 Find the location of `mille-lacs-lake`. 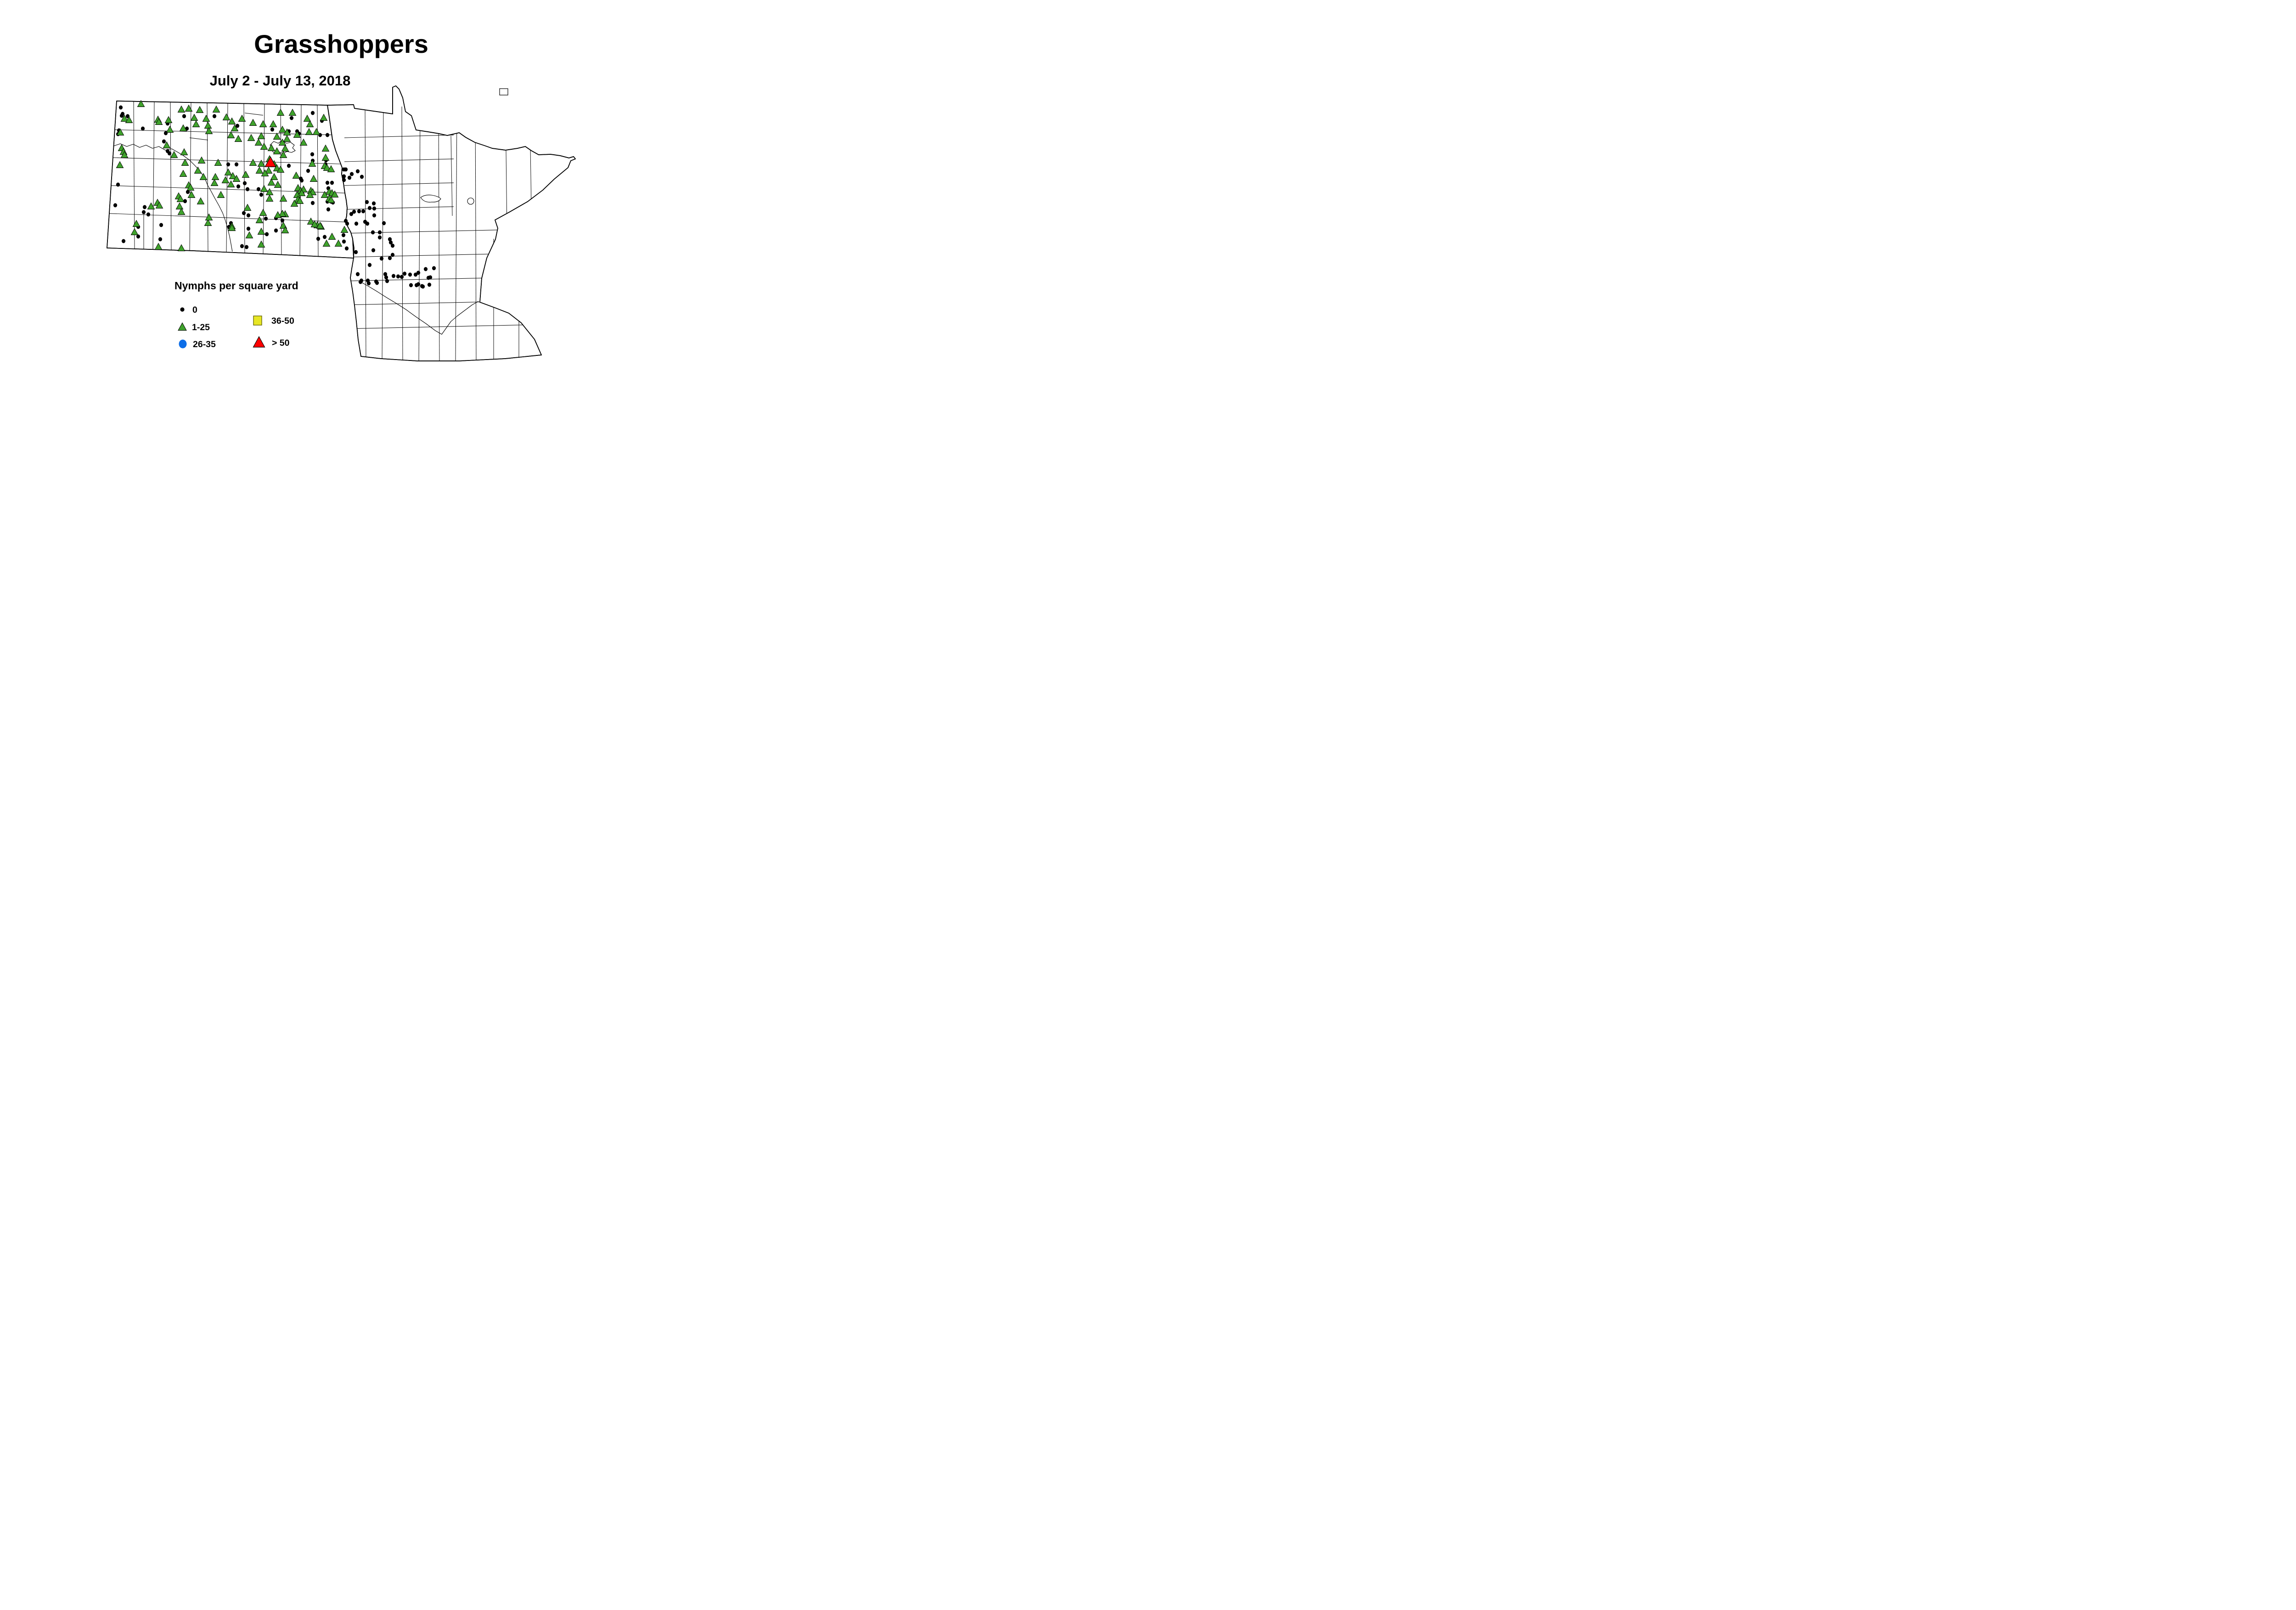

mille-lacs-lake is located at coordinates (470, 201).